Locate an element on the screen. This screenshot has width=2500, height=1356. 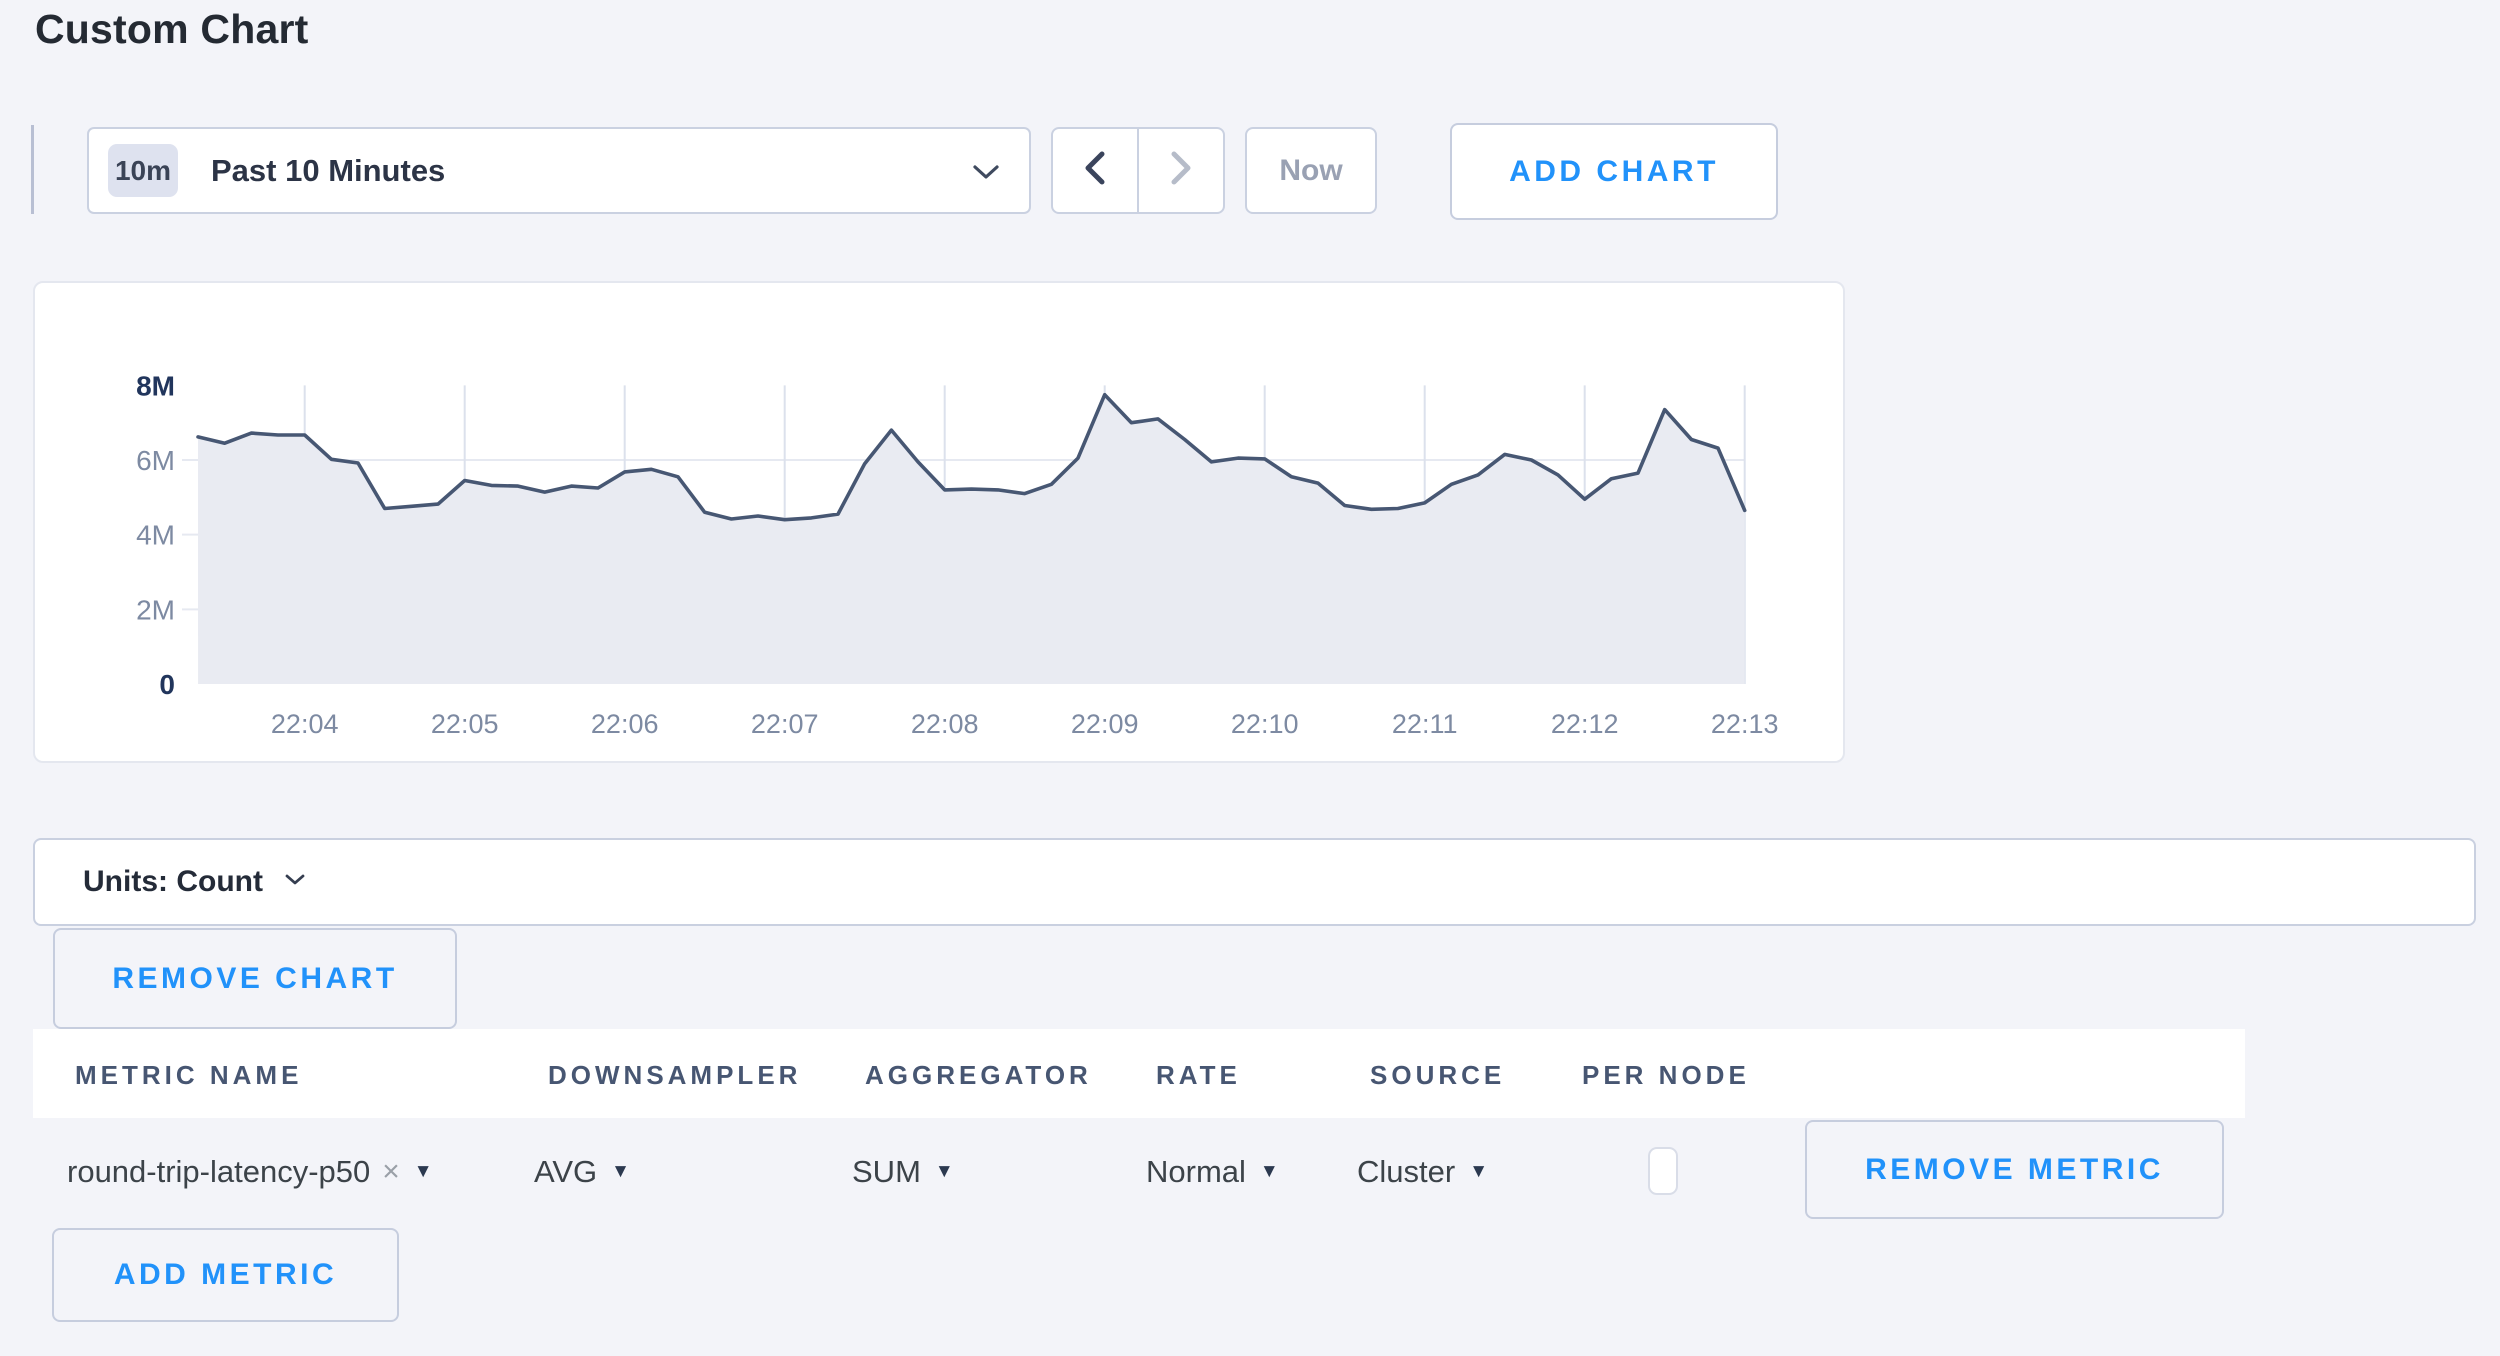
time-range-label: Past 10 Minutes is located at coordinates (328, 170).